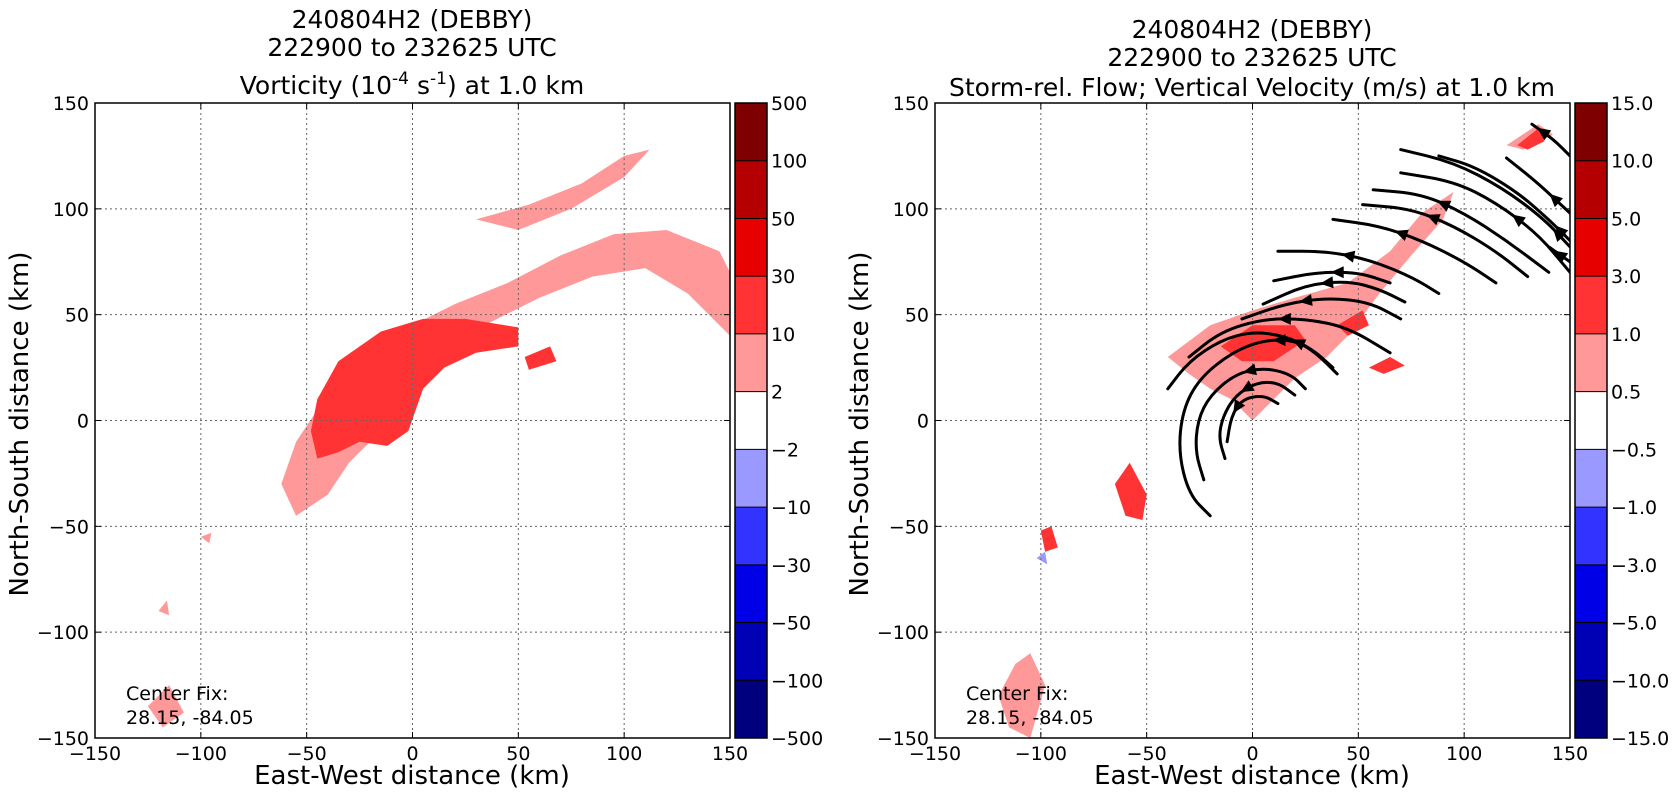 This screenshot has height=797, width=1677. What do you see at coordinates (789, 162) in the screenshot?
I see `colorbar-label: 100` at bounding box center [789, 162].